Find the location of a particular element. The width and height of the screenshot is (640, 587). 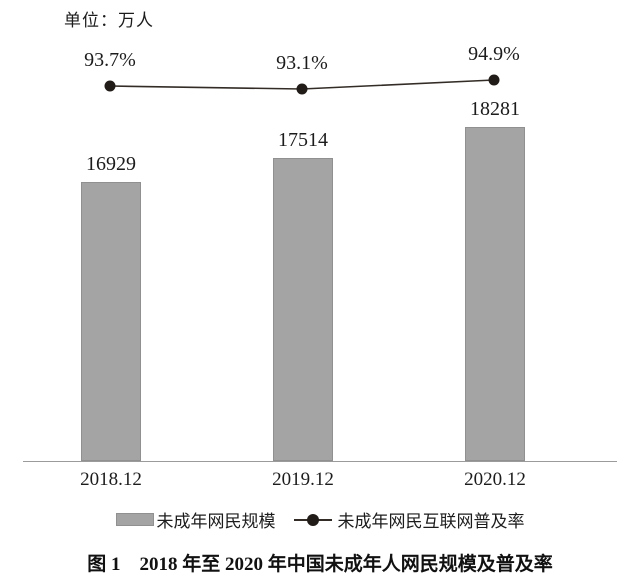

x-axis-label: 2019.12 is located at coordinates (303, 479).